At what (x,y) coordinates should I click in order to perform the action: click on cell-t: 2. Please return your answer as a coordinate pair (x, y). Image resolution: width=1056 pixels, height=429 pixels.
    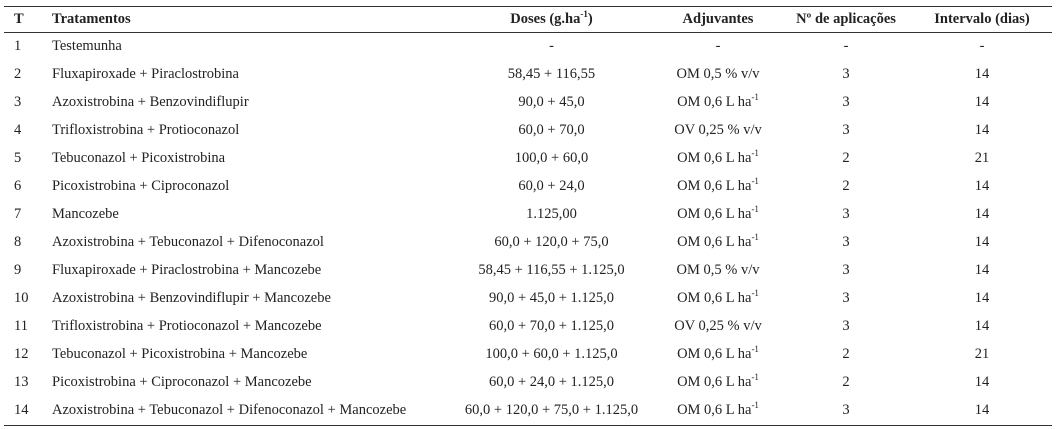
    Looking at the image, I should click on (18, 73).